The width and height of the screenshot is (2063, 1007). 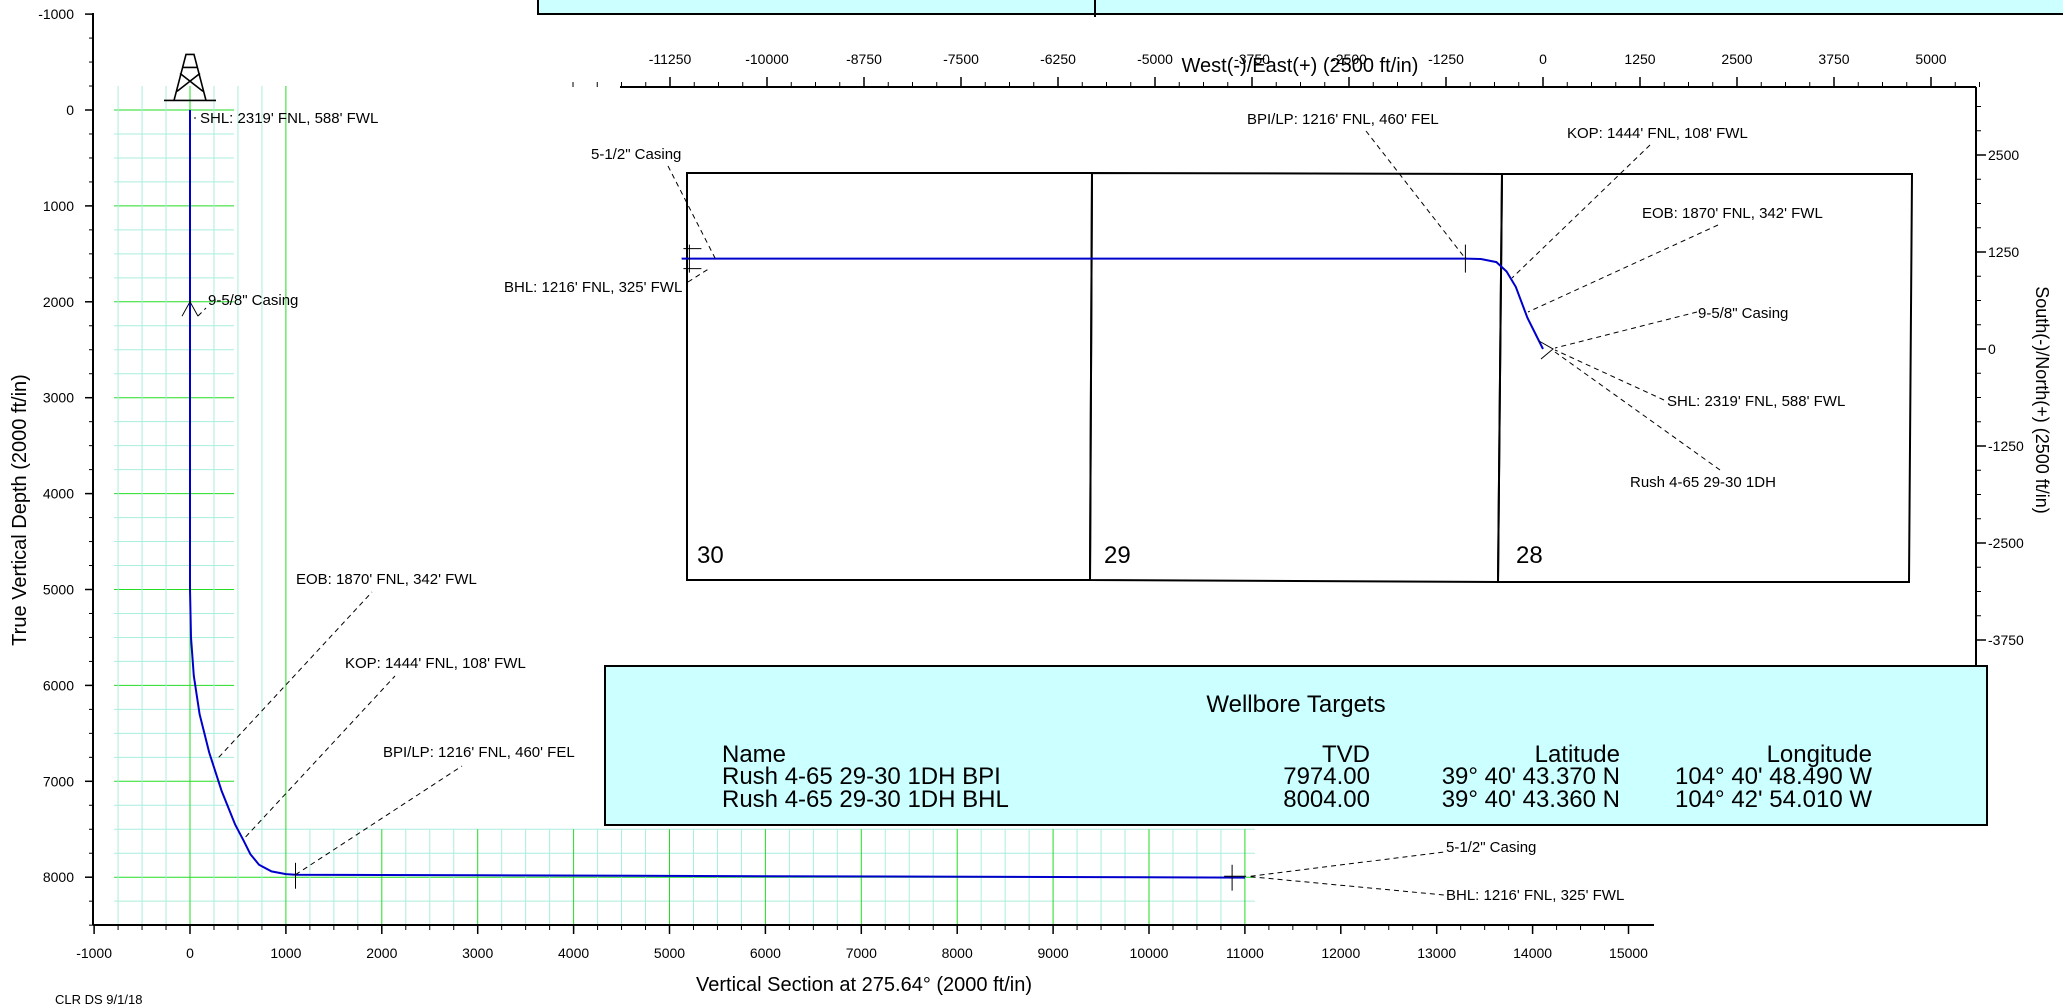 I want to click on y-tick-label: 0, so click(x=70, y=110).